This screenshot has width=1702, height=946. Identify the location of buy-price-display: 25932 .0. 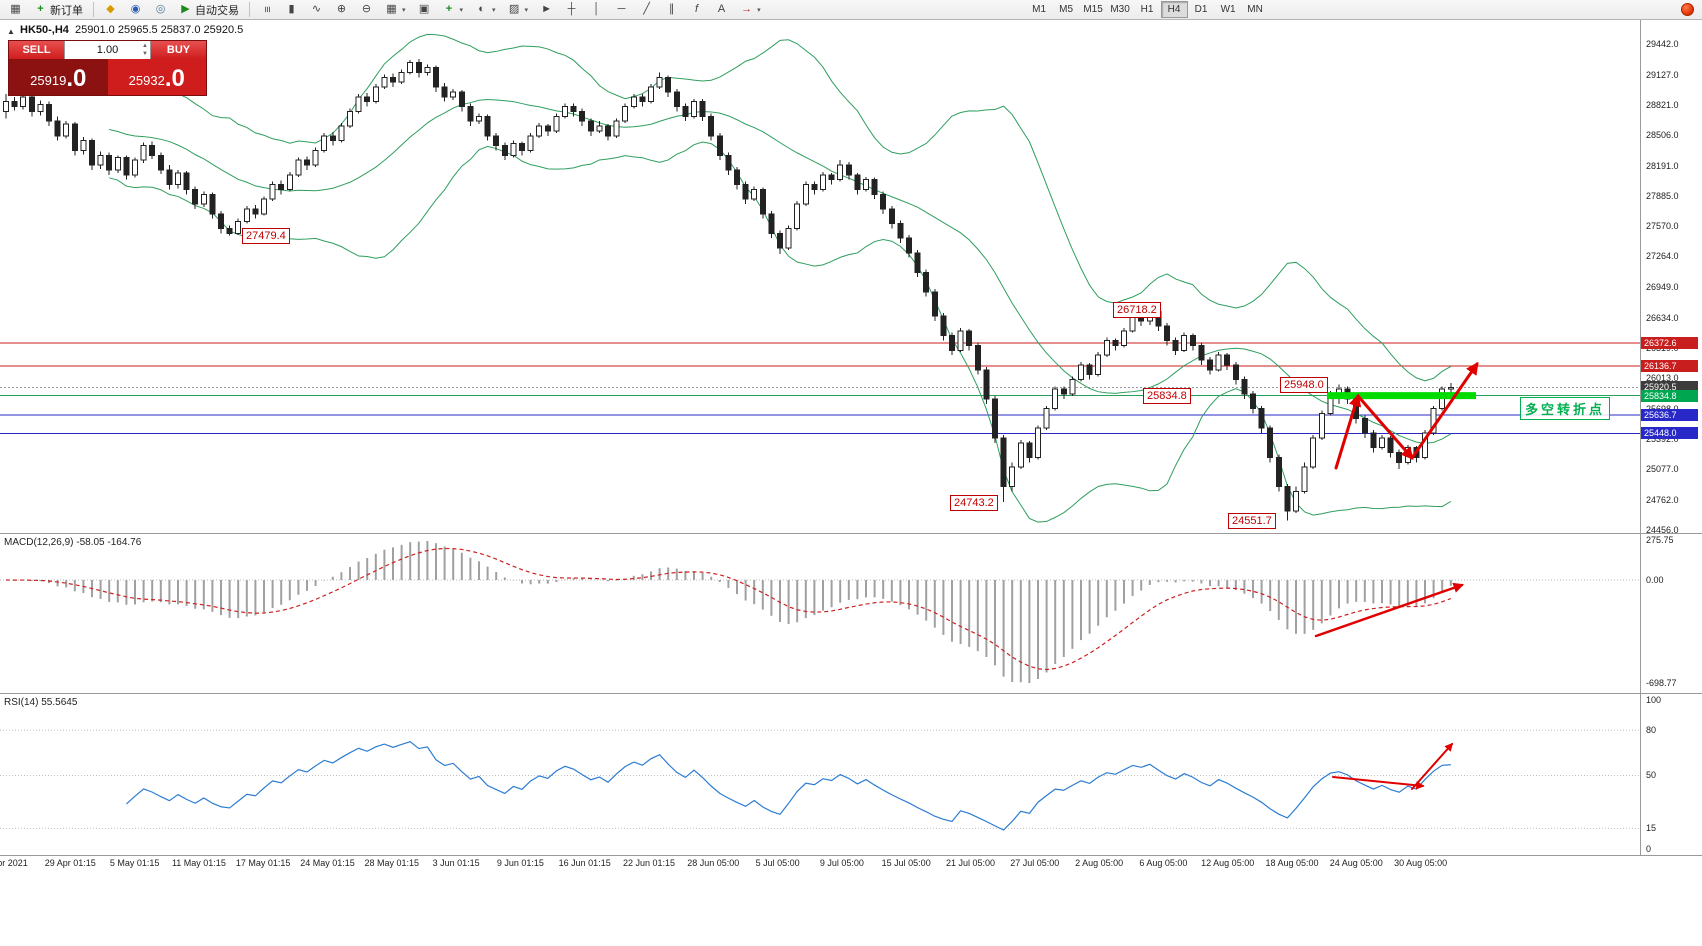
(156, 77).